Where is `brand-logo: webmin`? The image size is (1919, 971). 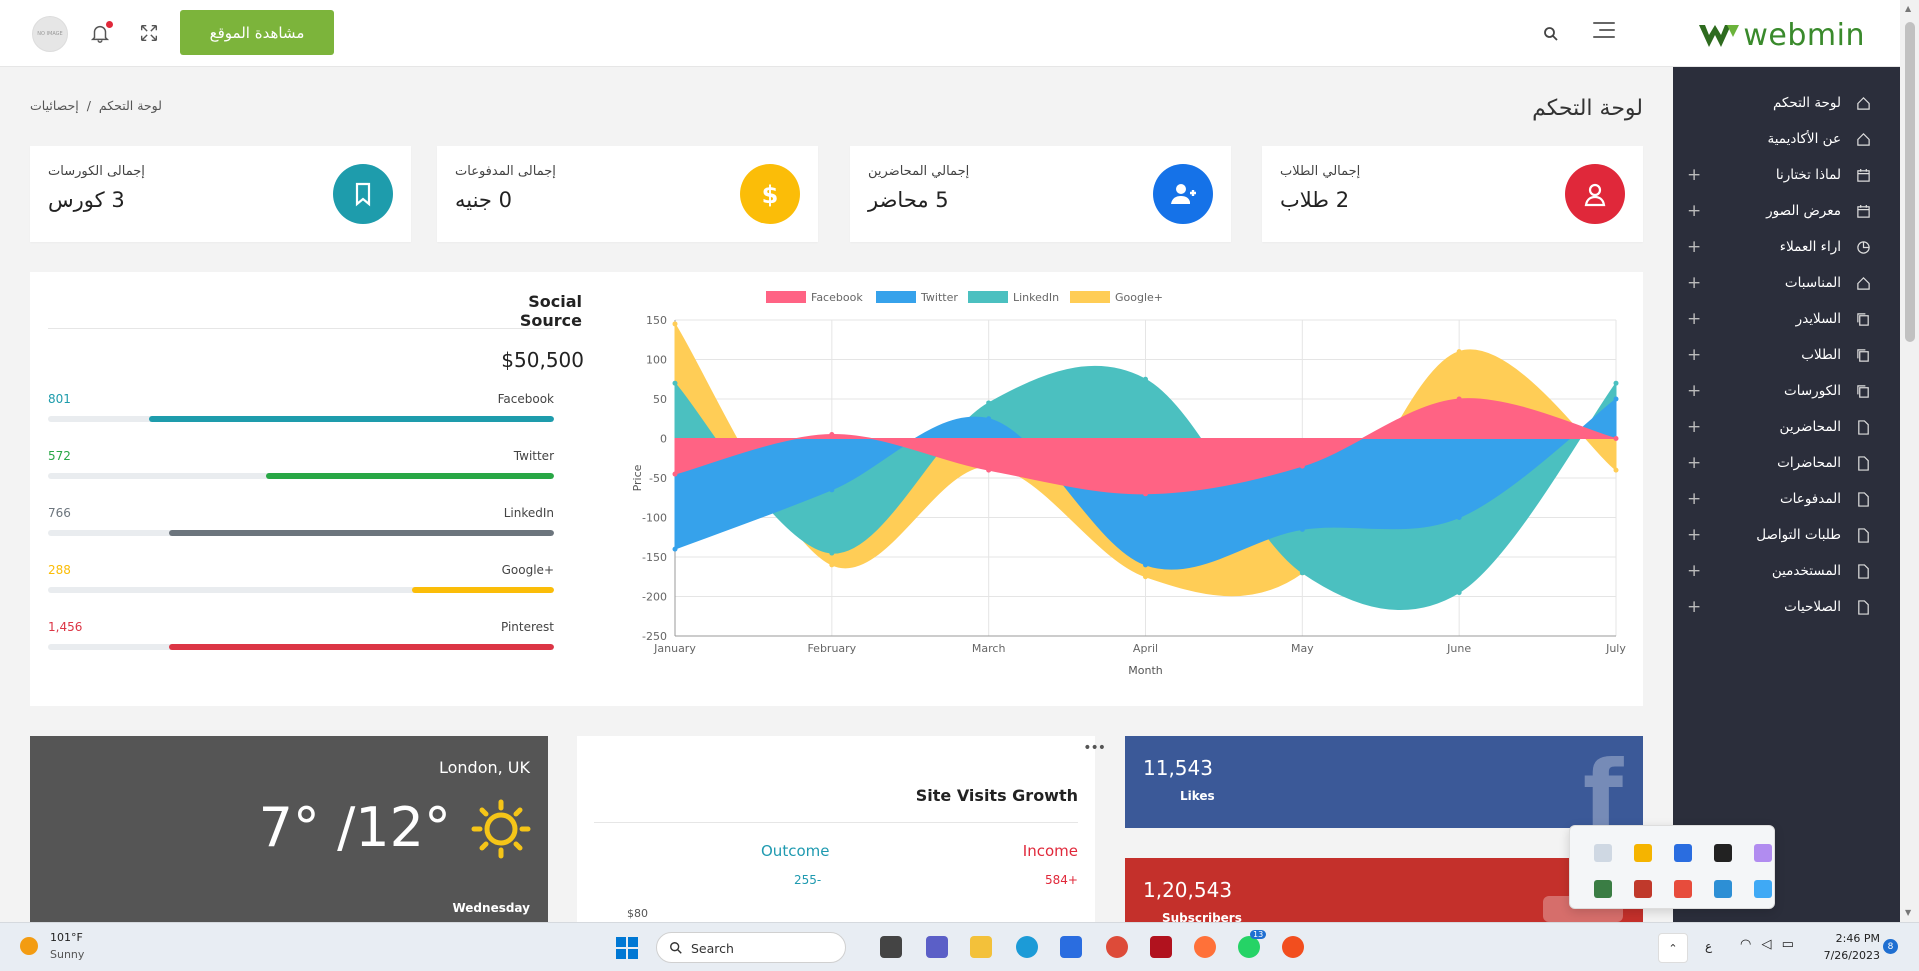 brand-logo: webmin is located at coordinates (1782, 35).